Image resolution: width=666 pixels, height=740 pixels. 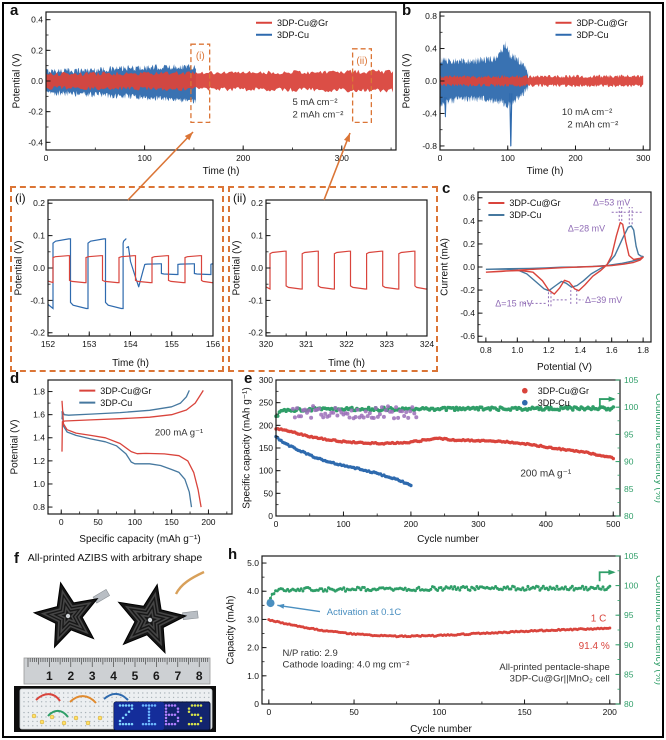 I want to click on svg-text: 320, so click(x=266, y=344).